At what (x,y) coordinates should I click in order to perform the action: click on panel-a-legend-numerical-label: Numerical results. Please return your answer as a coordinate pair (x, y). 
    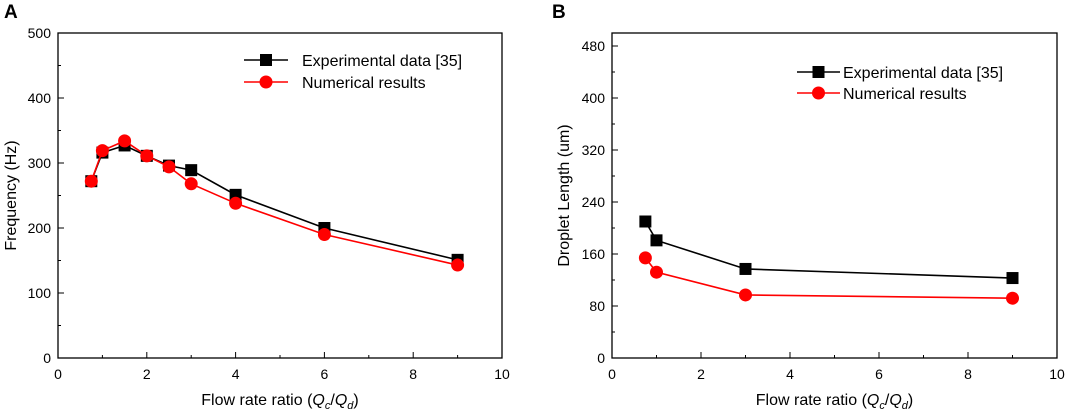
    Looking at the image, I should click on (364, 83).